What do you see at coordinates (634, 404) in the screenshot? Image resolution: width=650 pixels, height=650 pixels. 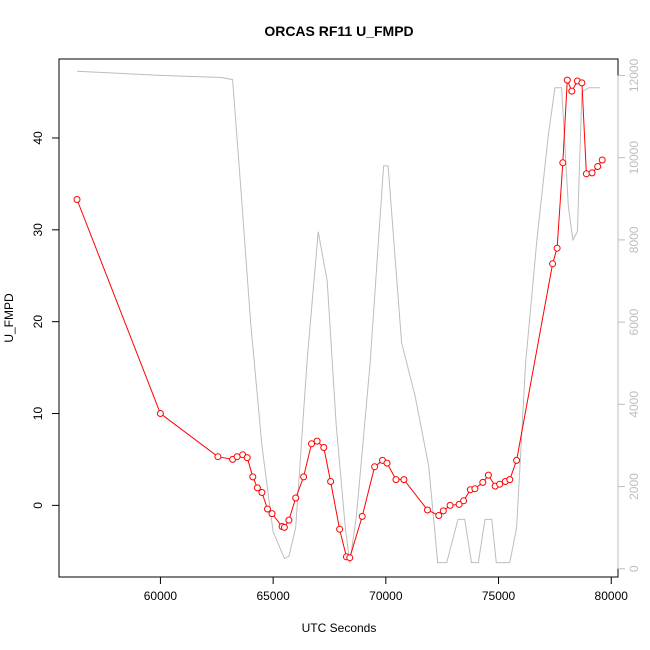 I see `y2-tick-label: 4000` at bounding box center [634, 404].